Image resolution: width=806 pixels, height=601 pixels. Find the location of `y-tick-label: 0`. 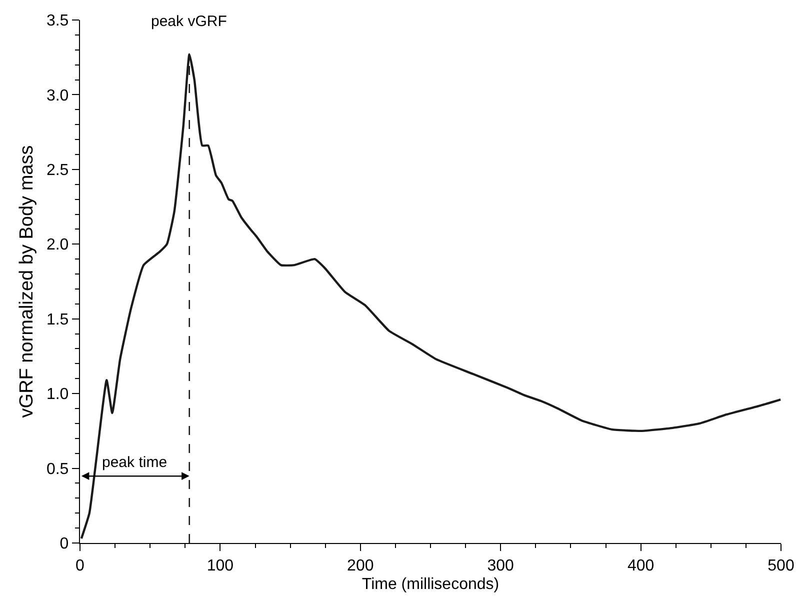

y-tick-label: 0 is located at coordinates (64, 544).